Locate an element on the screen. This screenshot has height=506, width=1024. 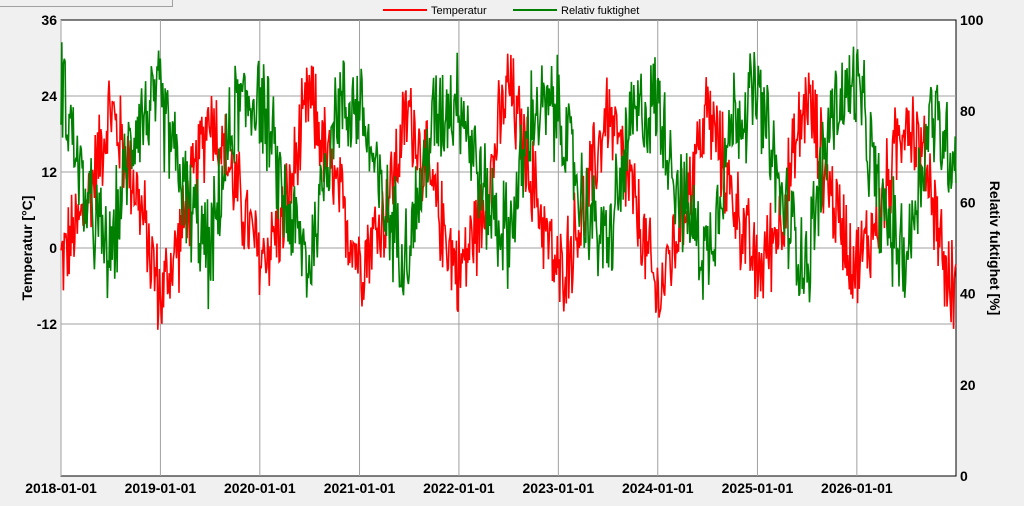
x-tick-label: 2025-01-01 is located at coordinates (758, 488).